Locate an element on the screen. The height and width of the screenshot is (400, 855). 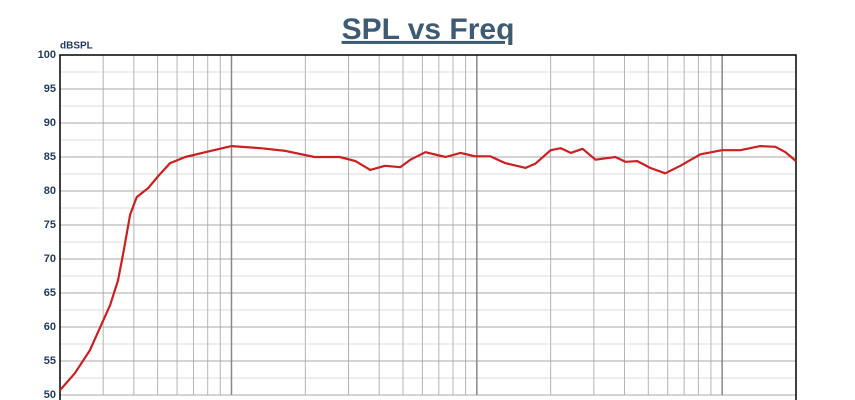
y-tick-label: 75 is located at coordinates (50, 225).